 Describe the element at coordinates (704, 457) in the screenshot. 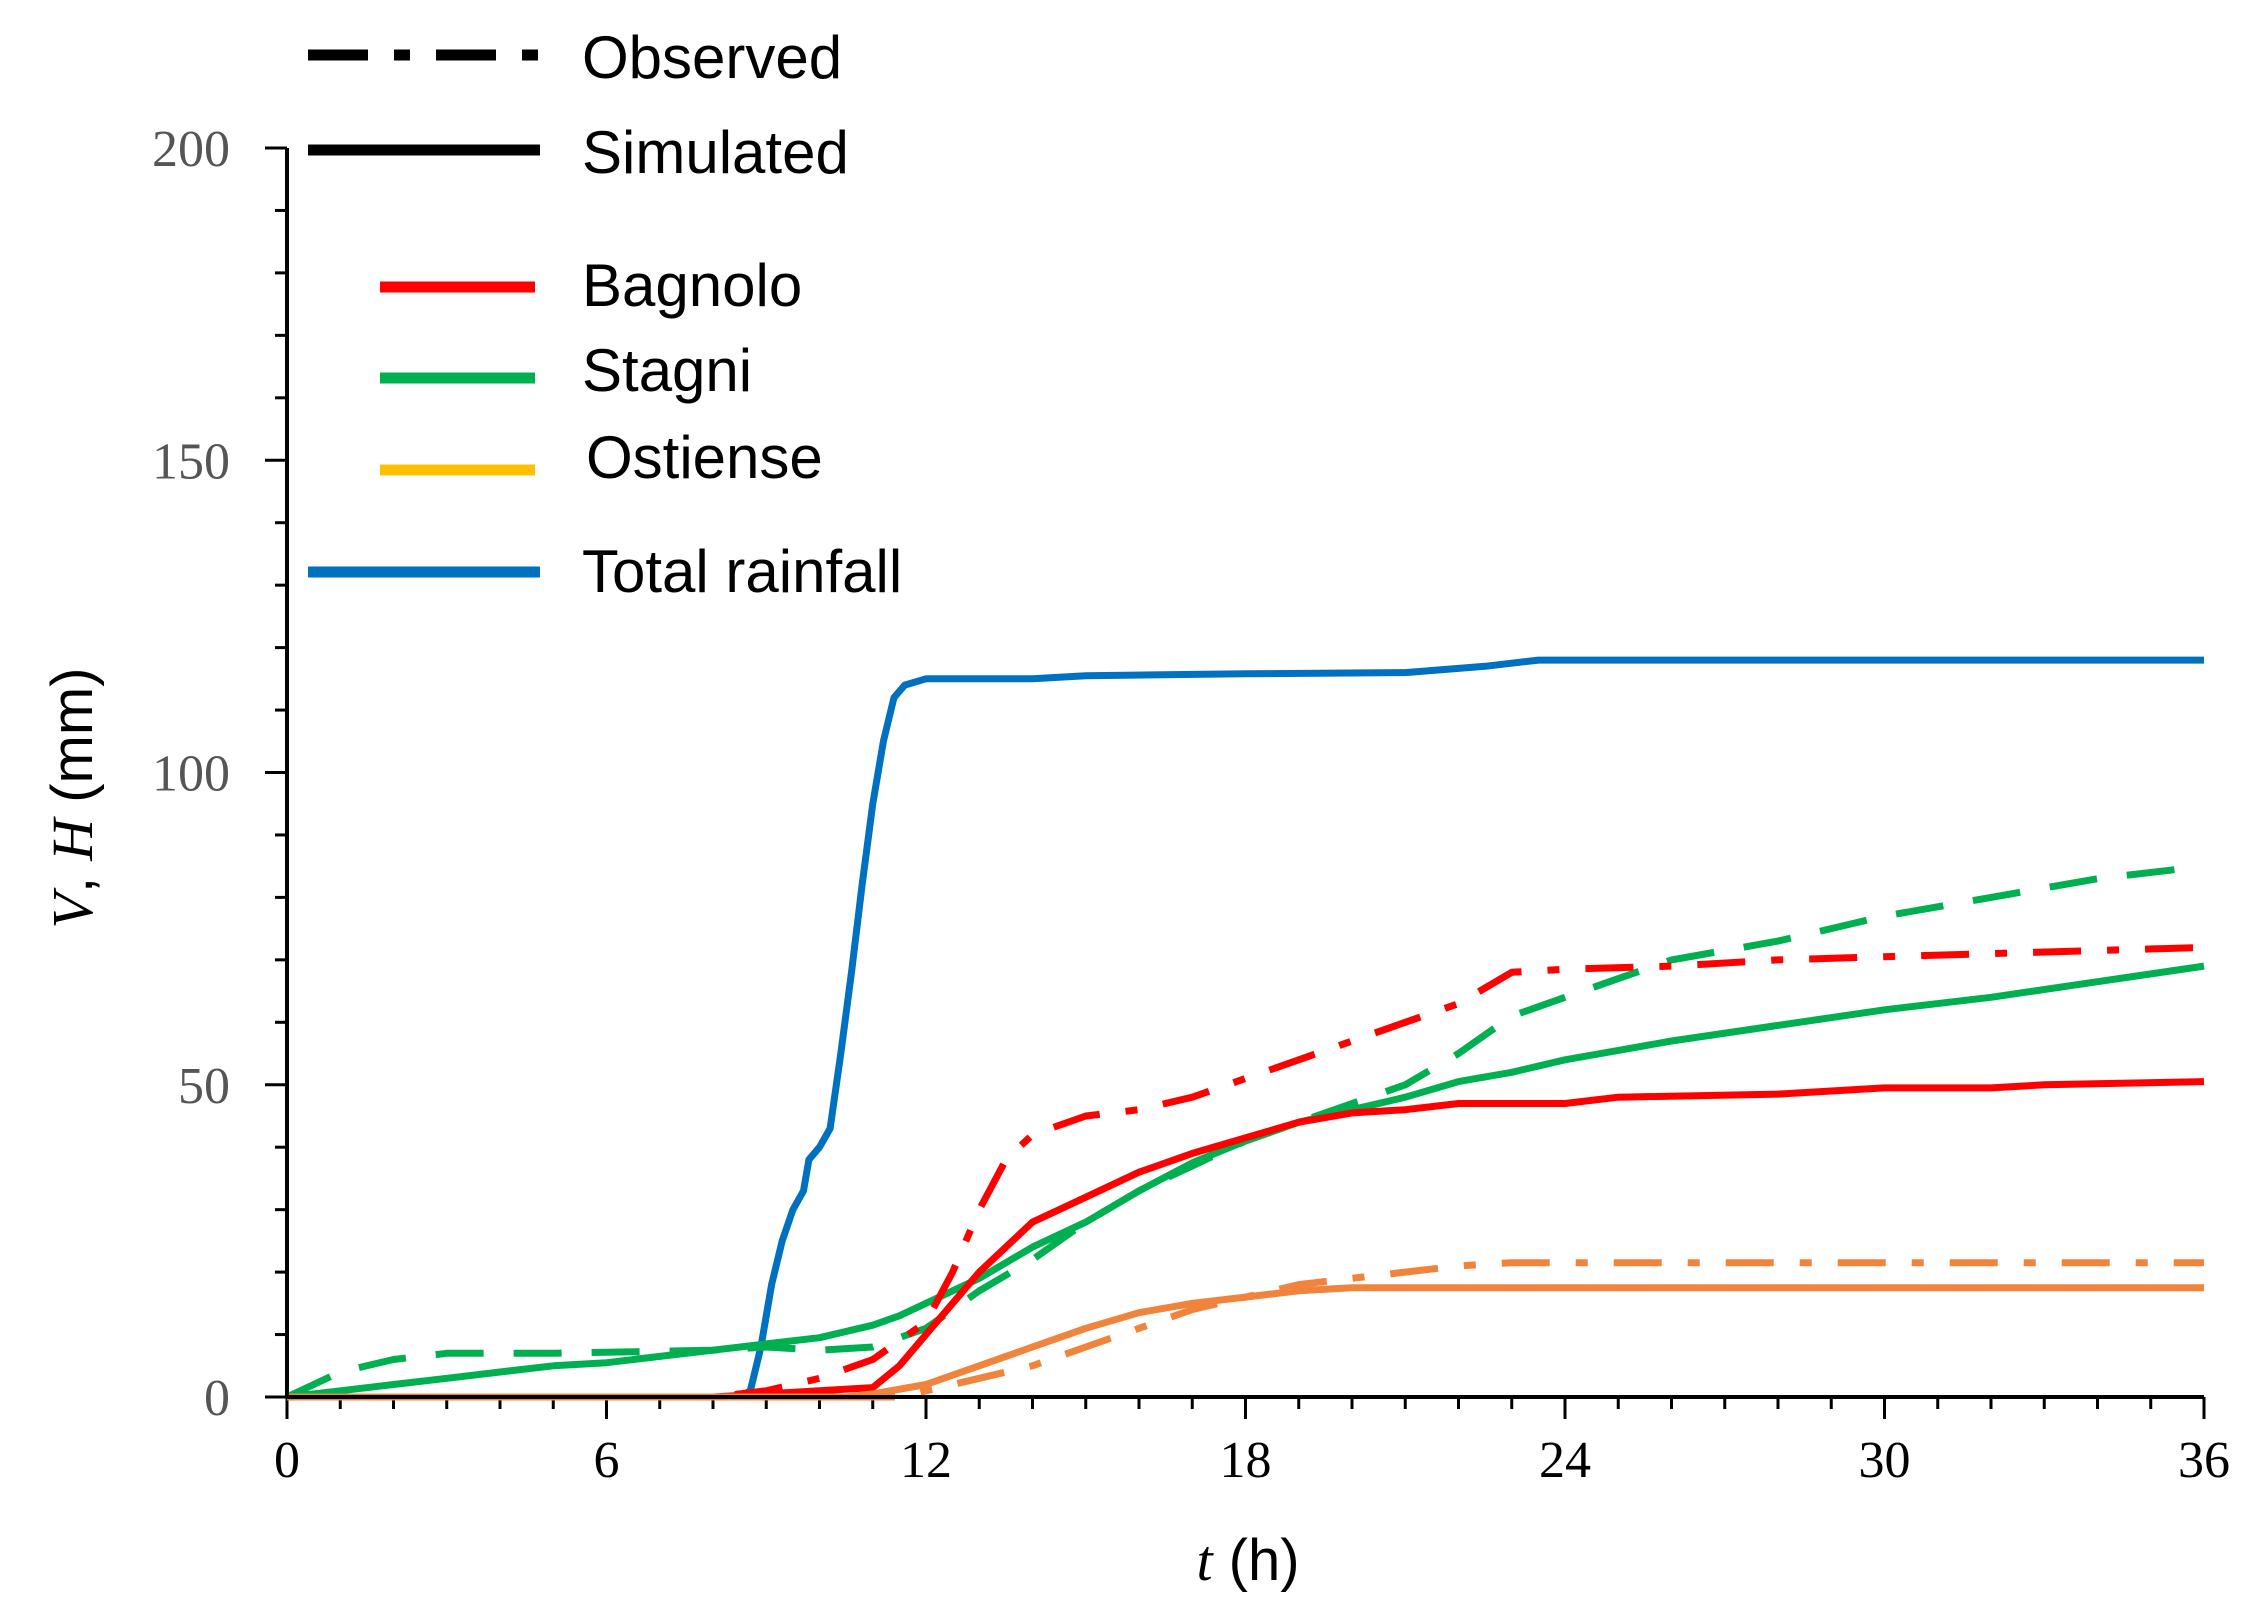

I see `legend-label-ostiense: Ostiense` at that location.